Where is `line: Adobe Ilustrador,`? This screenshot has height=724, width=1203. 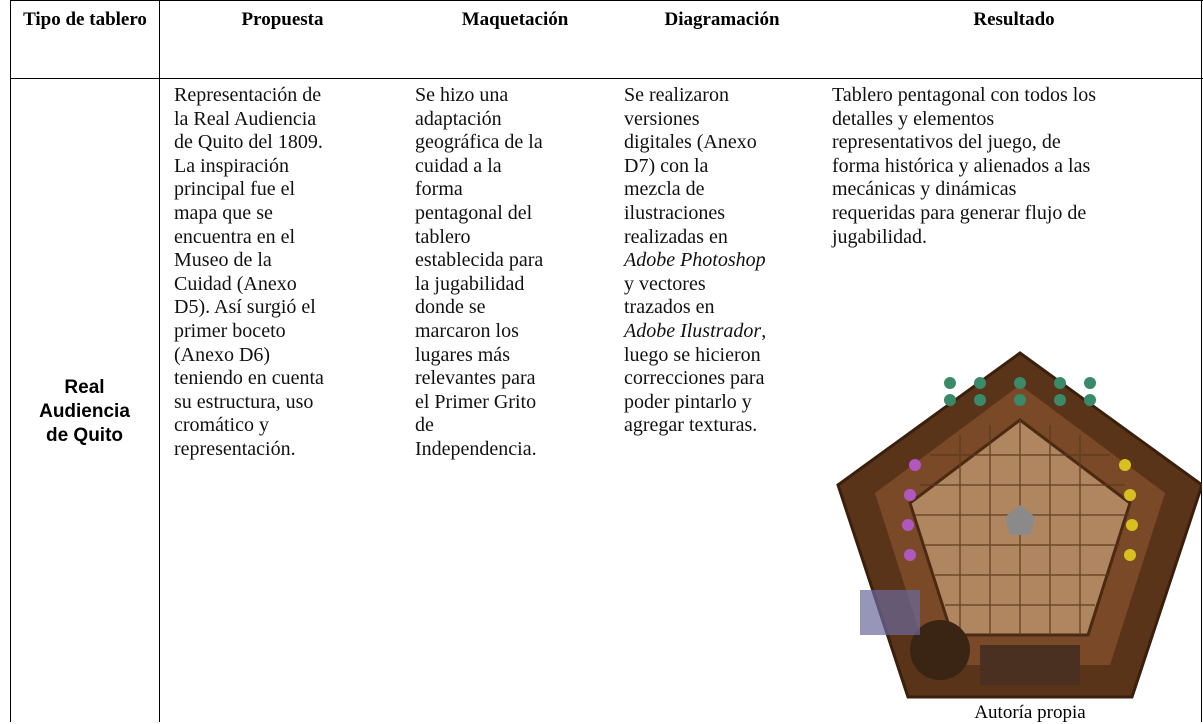 line: Adobe Ilustrador, is located at coordinates (695, 332).